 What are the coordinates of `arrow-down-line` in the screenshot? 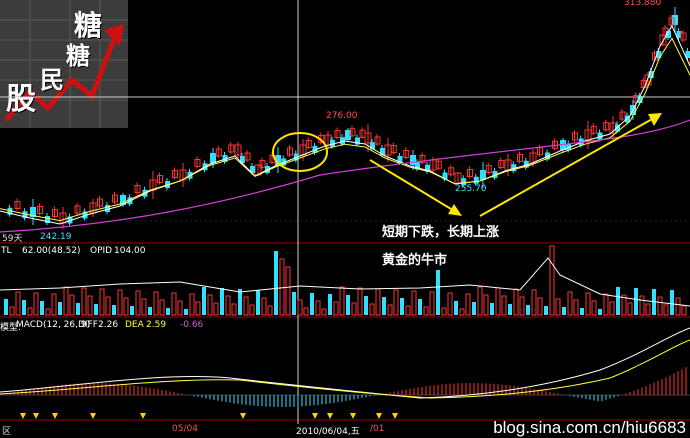 It's located at (413, 186).